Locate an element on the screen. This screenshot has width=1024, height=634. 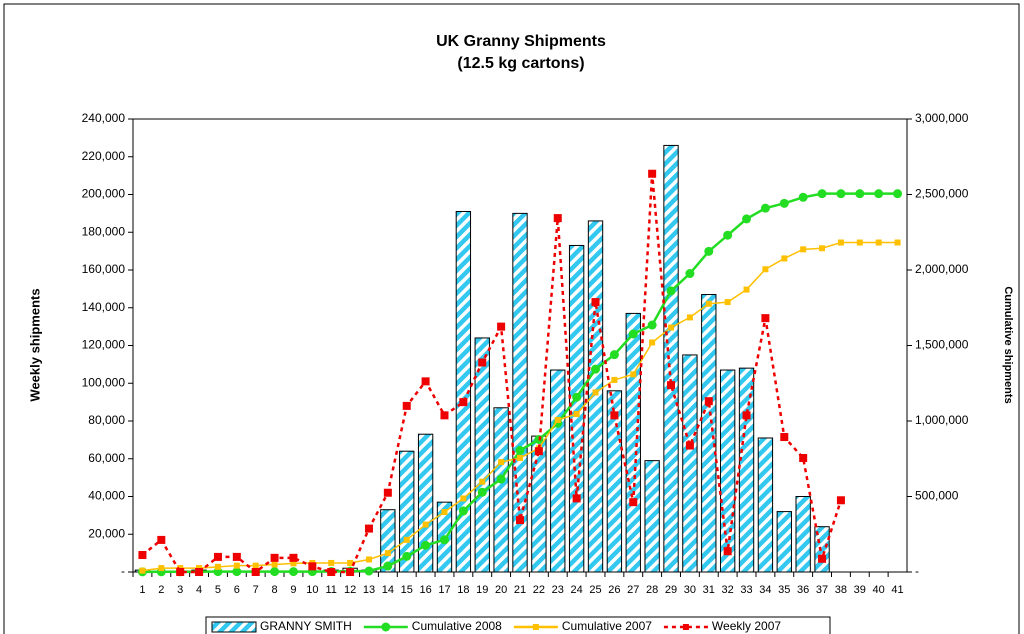
x-tick-label: 15 is located at coordinates (407, 590).